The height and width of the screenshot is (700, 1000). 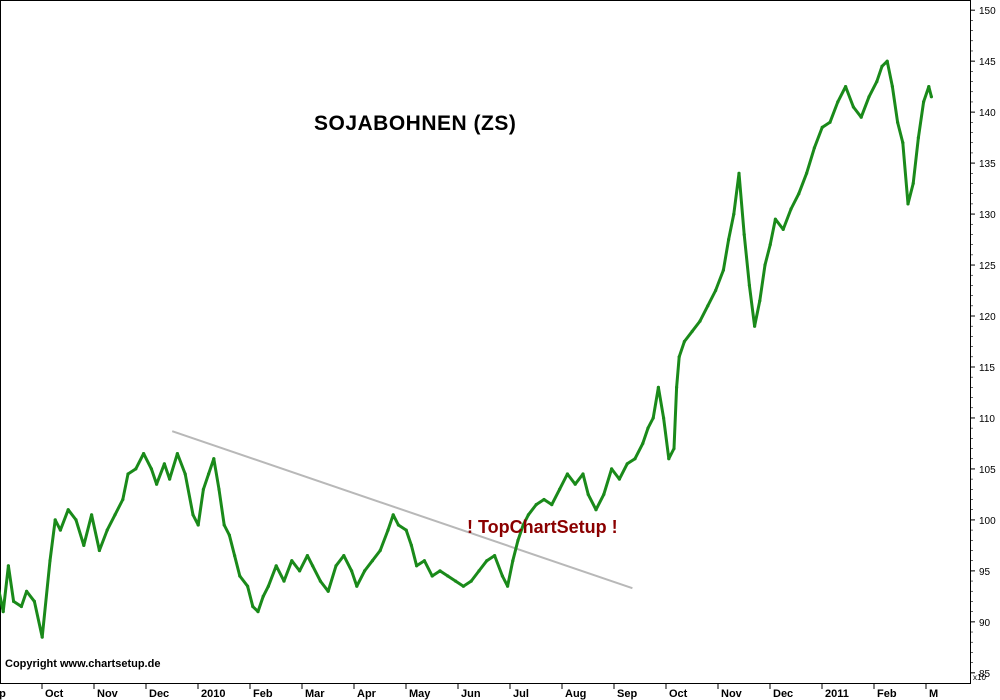 What do you see at coordinates (627, 694) in the screenshot?
I see `x-tick-label: Sep` at bounding box center [627, 694].